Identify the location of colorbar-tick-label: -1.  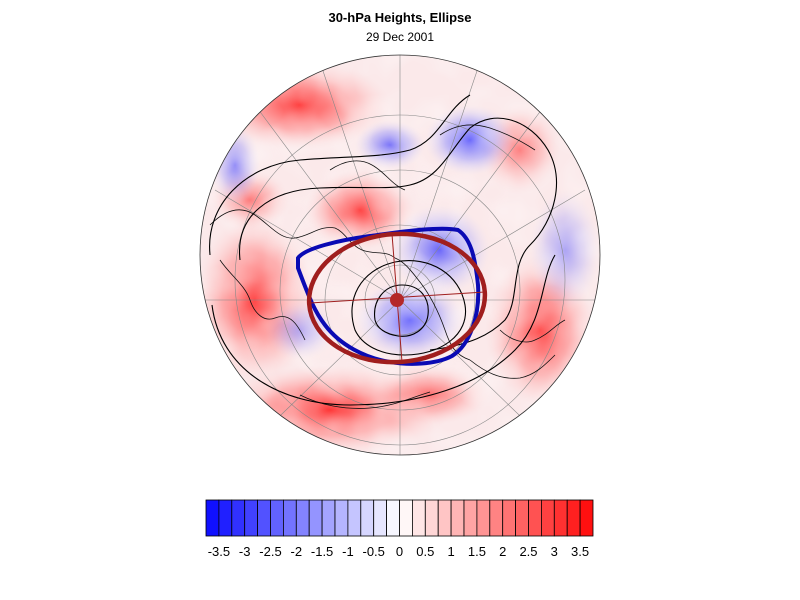
(348, 551).